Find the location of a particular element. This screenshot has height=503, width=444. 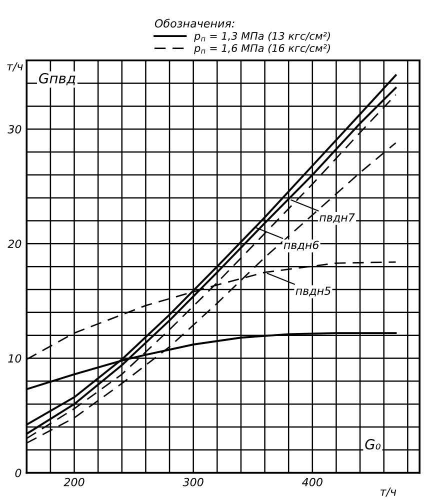

annotation: G₀ is located at coordinates (373, 444).